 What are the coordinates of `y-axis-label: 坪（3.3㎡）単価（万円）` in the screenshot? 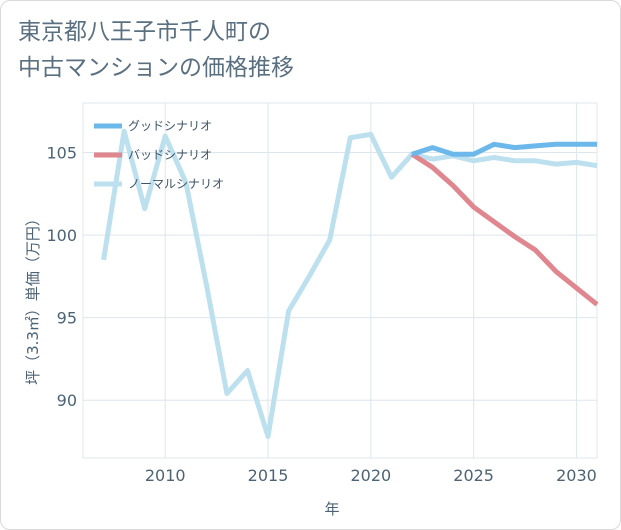 It's located at (33, 298).